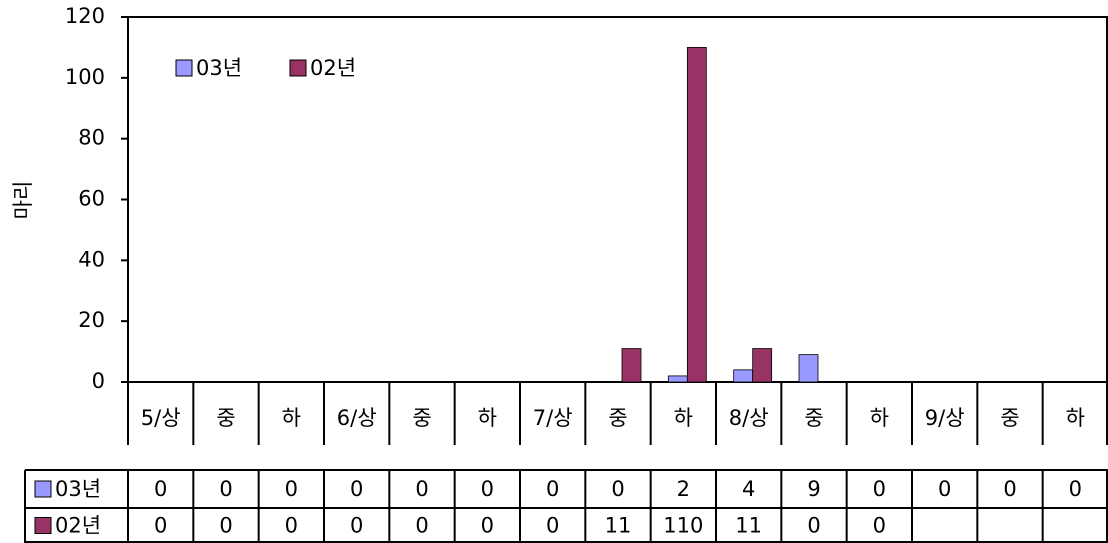  What do you see at coordinates (85, 16) in the screenshot?
I see `y-tick-label: 120` at bounding box center [85, 16].